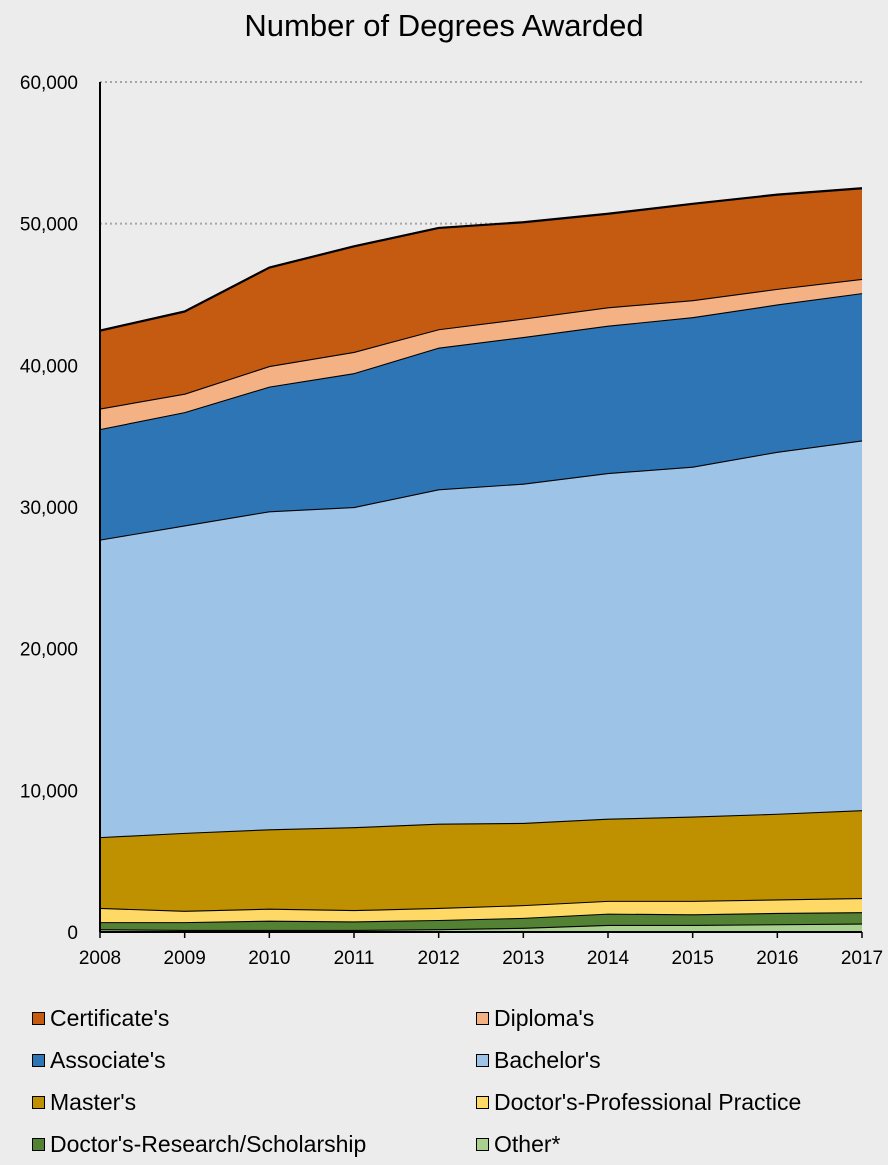 The height and width of the screenshot is (1165, 888). What do you see at coordinates (72, 933) in the screenshot?
I see `y-tick-label: 0` at bounding box center [72, 933].